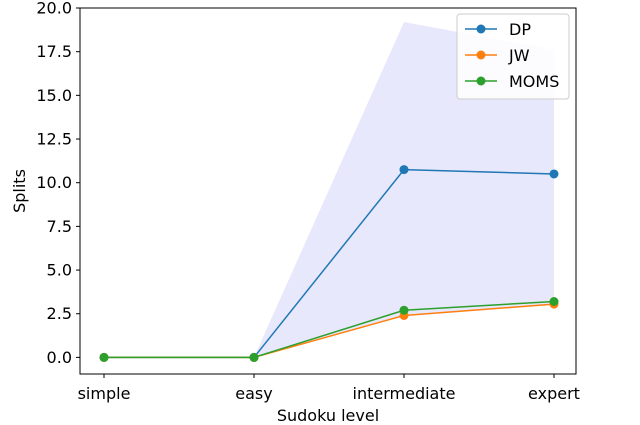 The image size is (640, 425). I want to click on y-axis-ticks: 0.0 2.5 5.0 7.5 10.0 12.5 15.0 17.5 20.0, so click(58, 183).